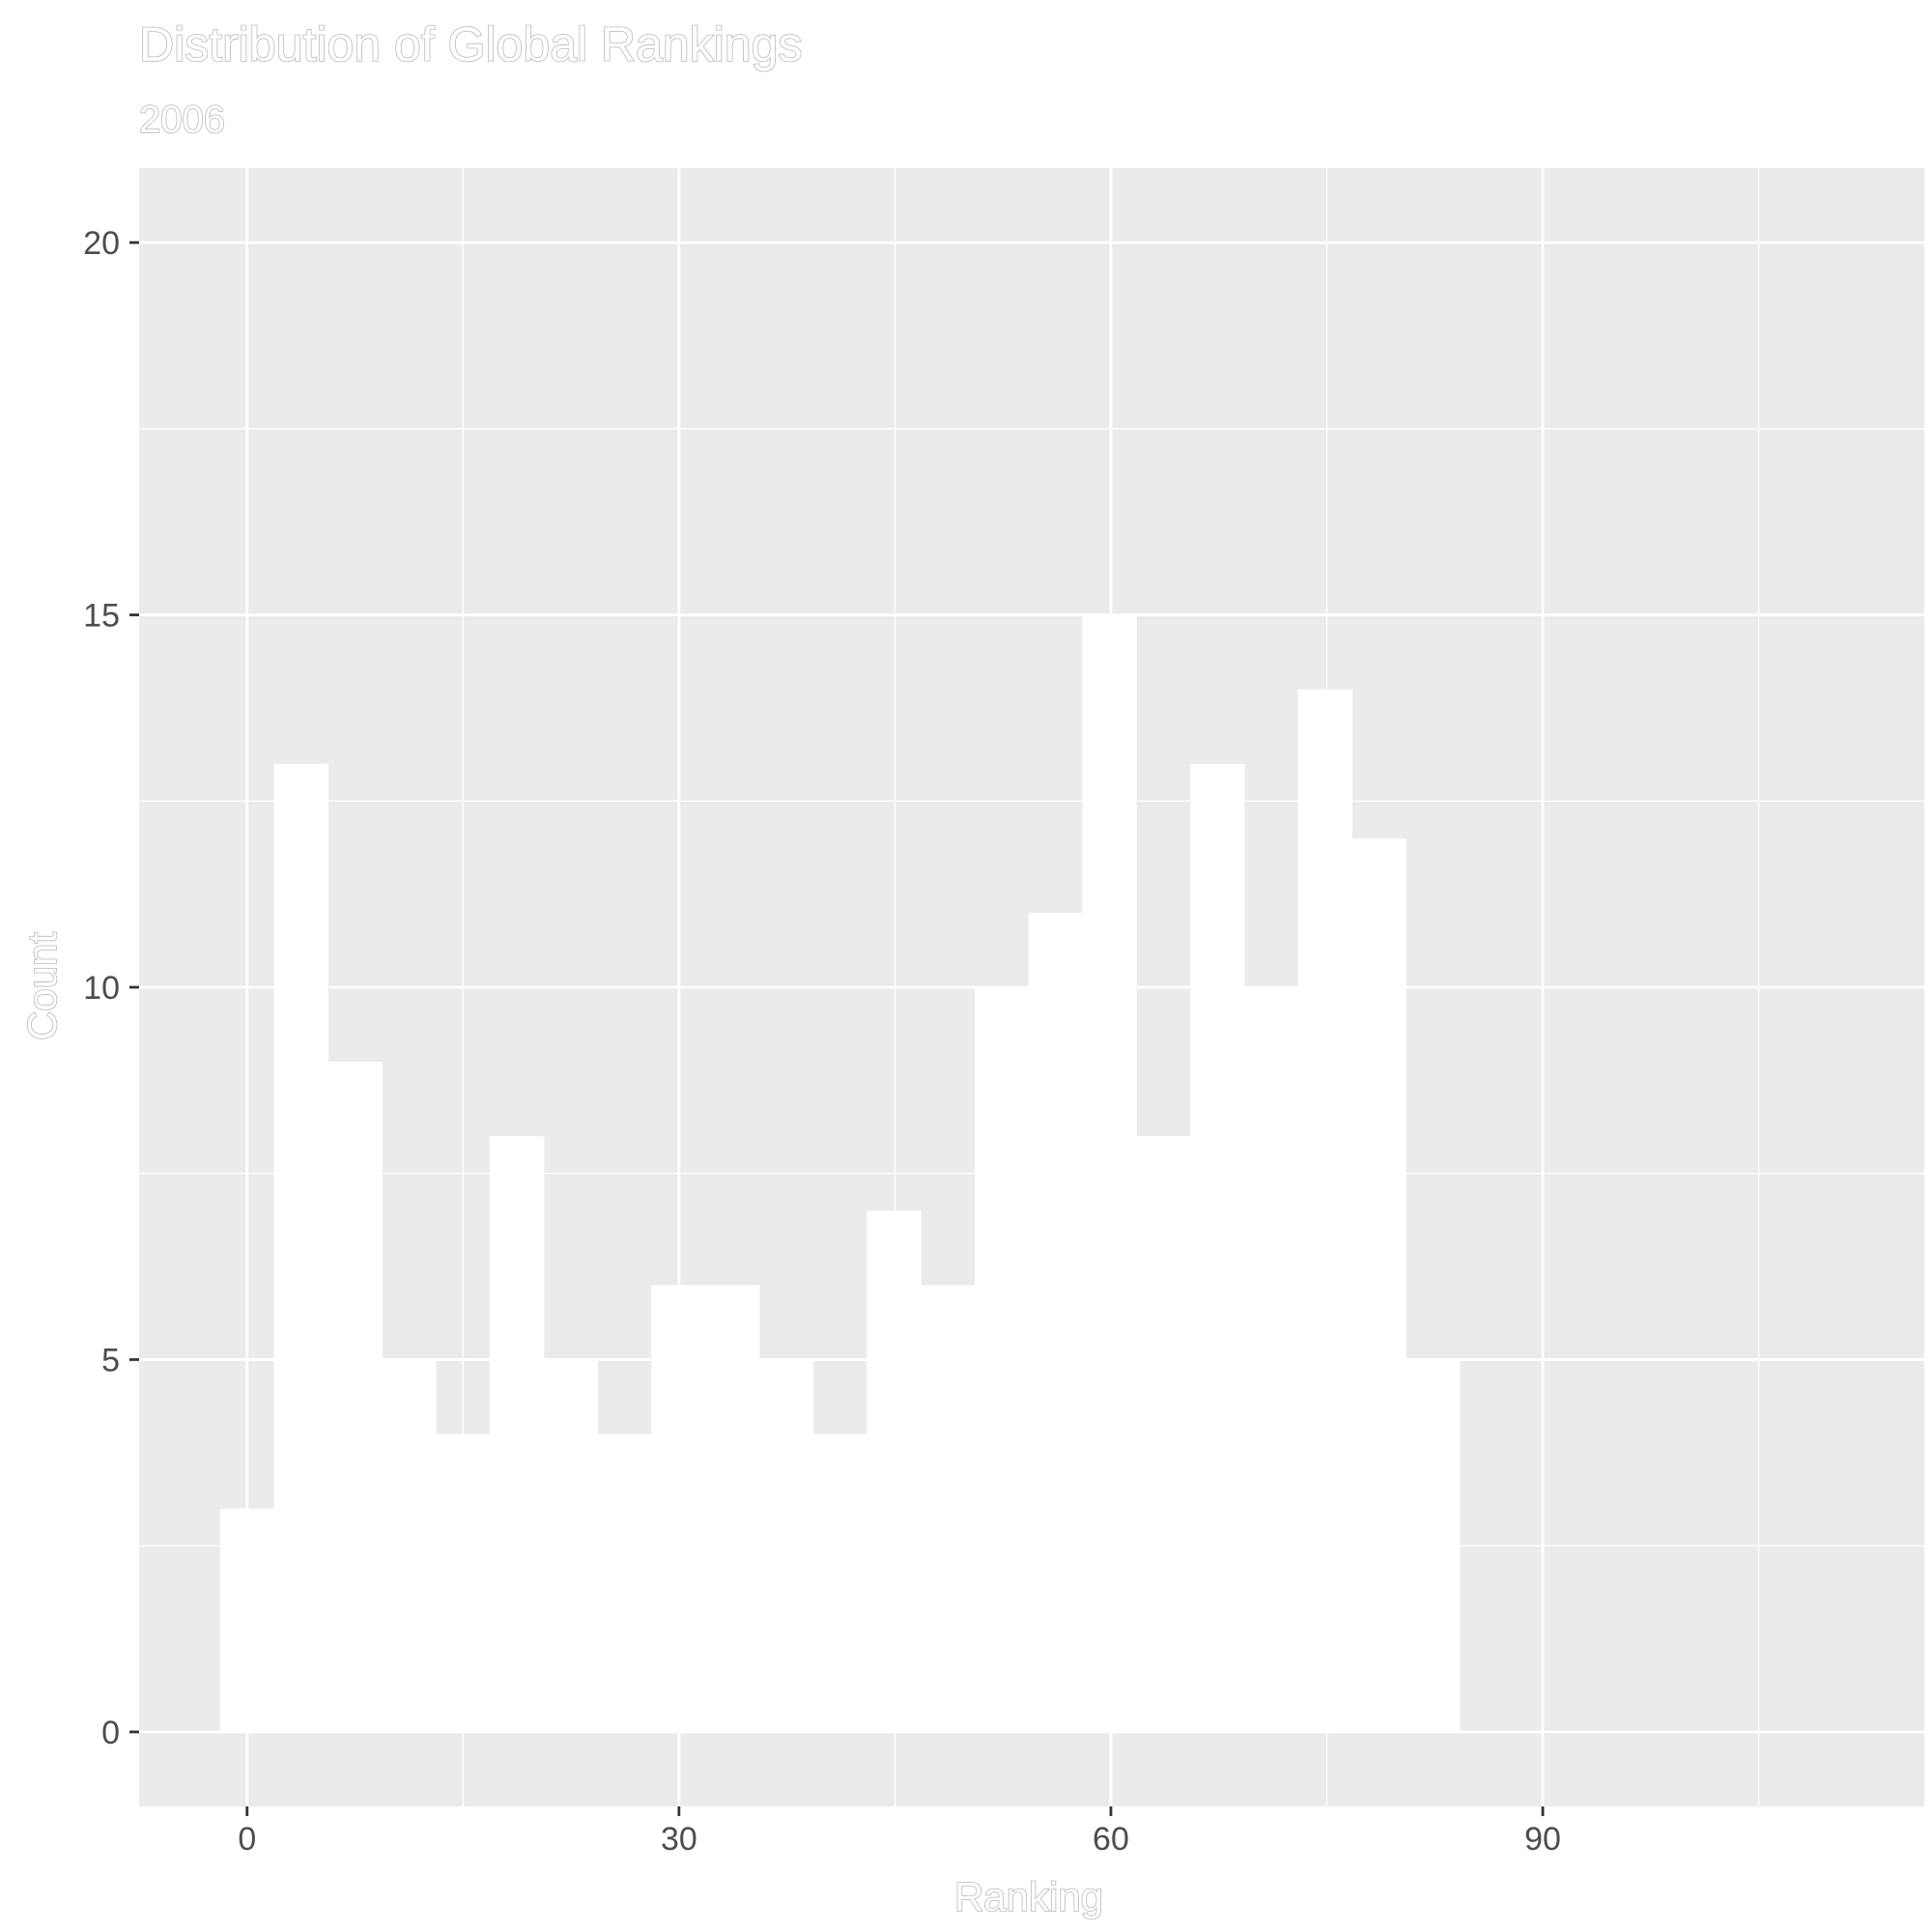  I want to click on x-tick-label: 60, so click(1111, 1839).